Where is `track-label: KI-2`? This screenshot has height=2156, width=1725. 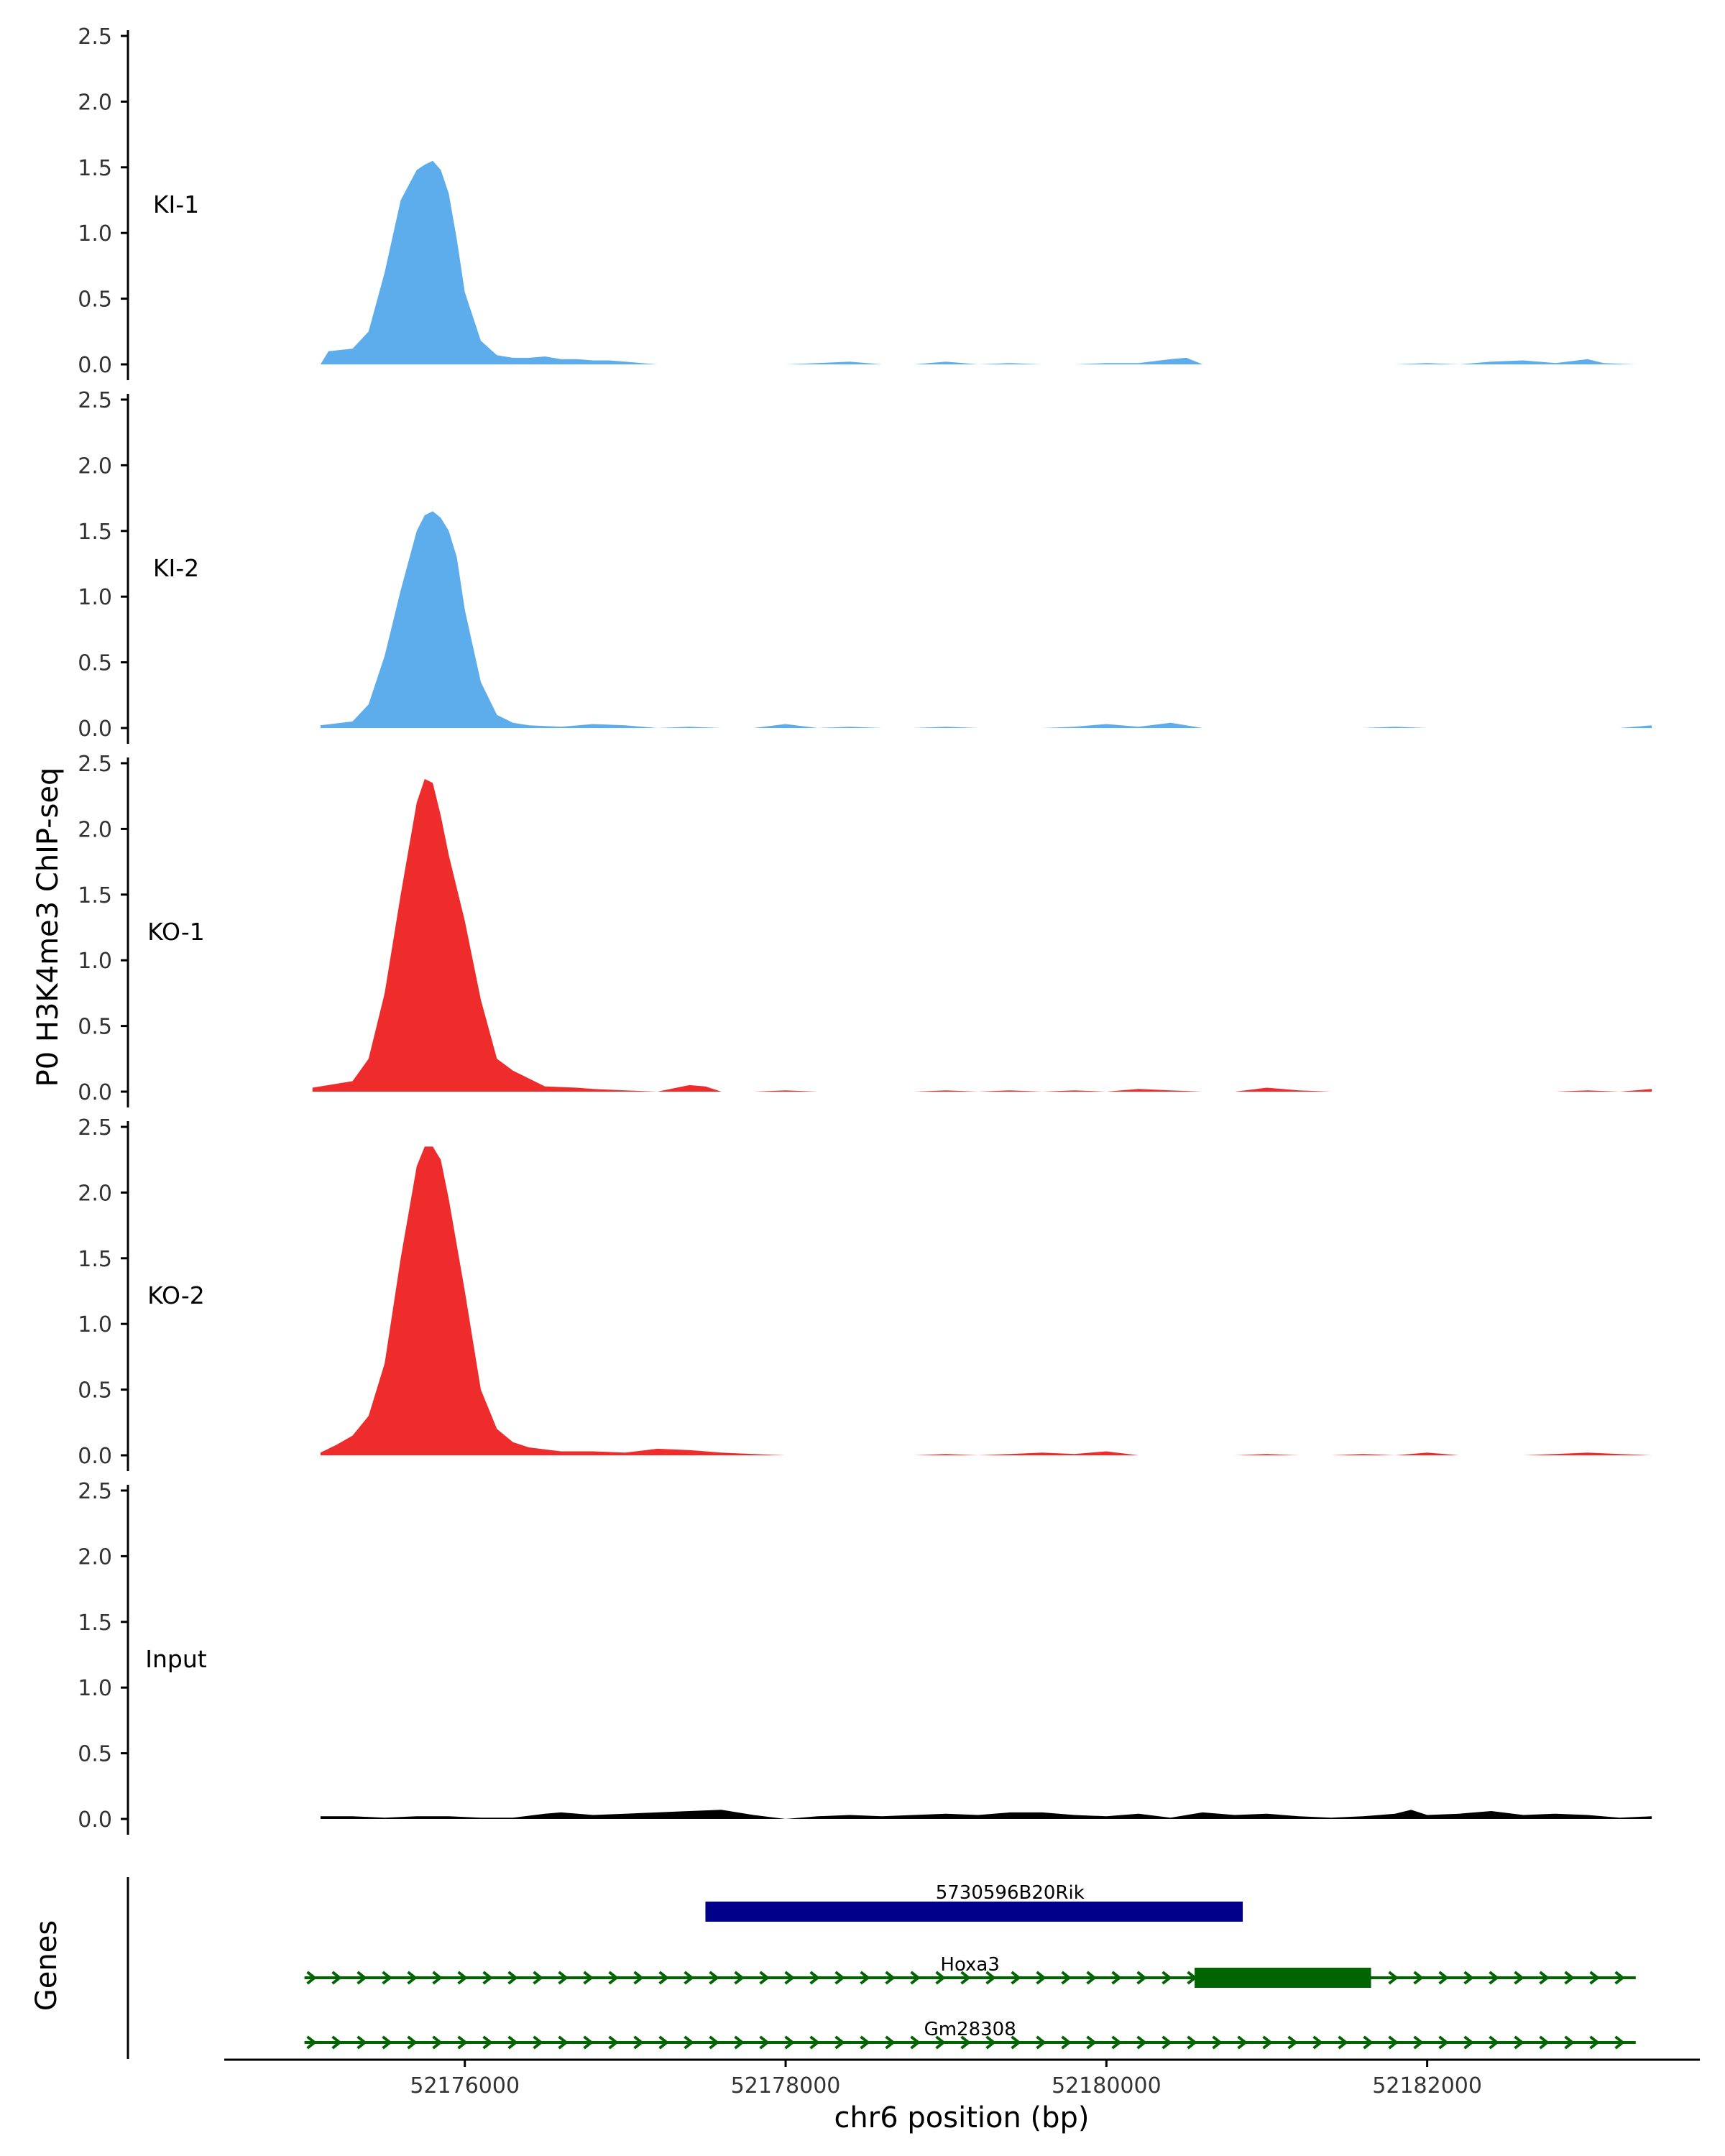 track-label: KI-2 is located at coordinates (176, 568).